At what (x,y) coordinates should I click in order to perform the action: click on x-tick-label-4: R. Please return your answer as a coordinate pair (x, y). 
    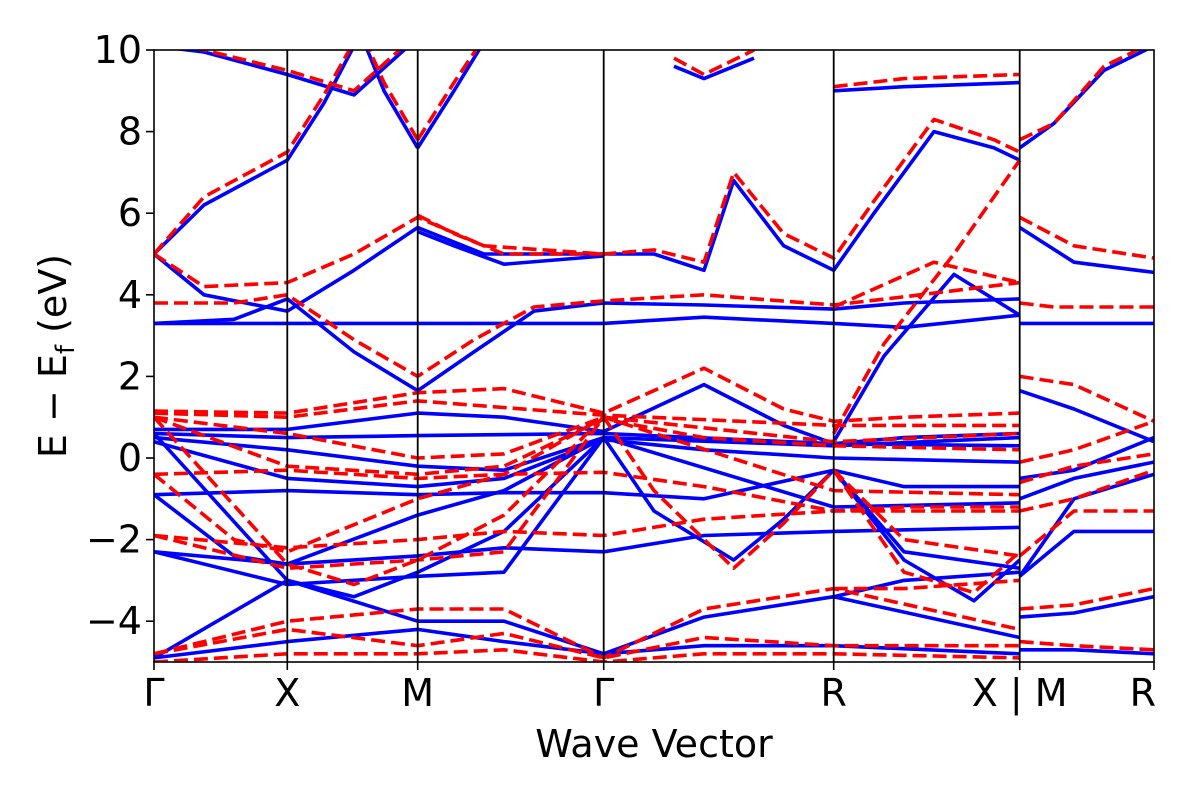
    Looking at the image, I should click on (833, 693).